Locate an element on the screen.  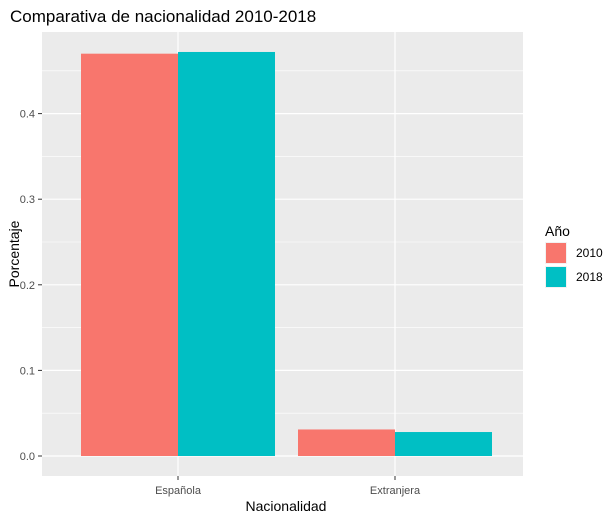
y-axis: 0.0 0.1 0.2 0.3 0.4 is located at coordinates (31, 286).